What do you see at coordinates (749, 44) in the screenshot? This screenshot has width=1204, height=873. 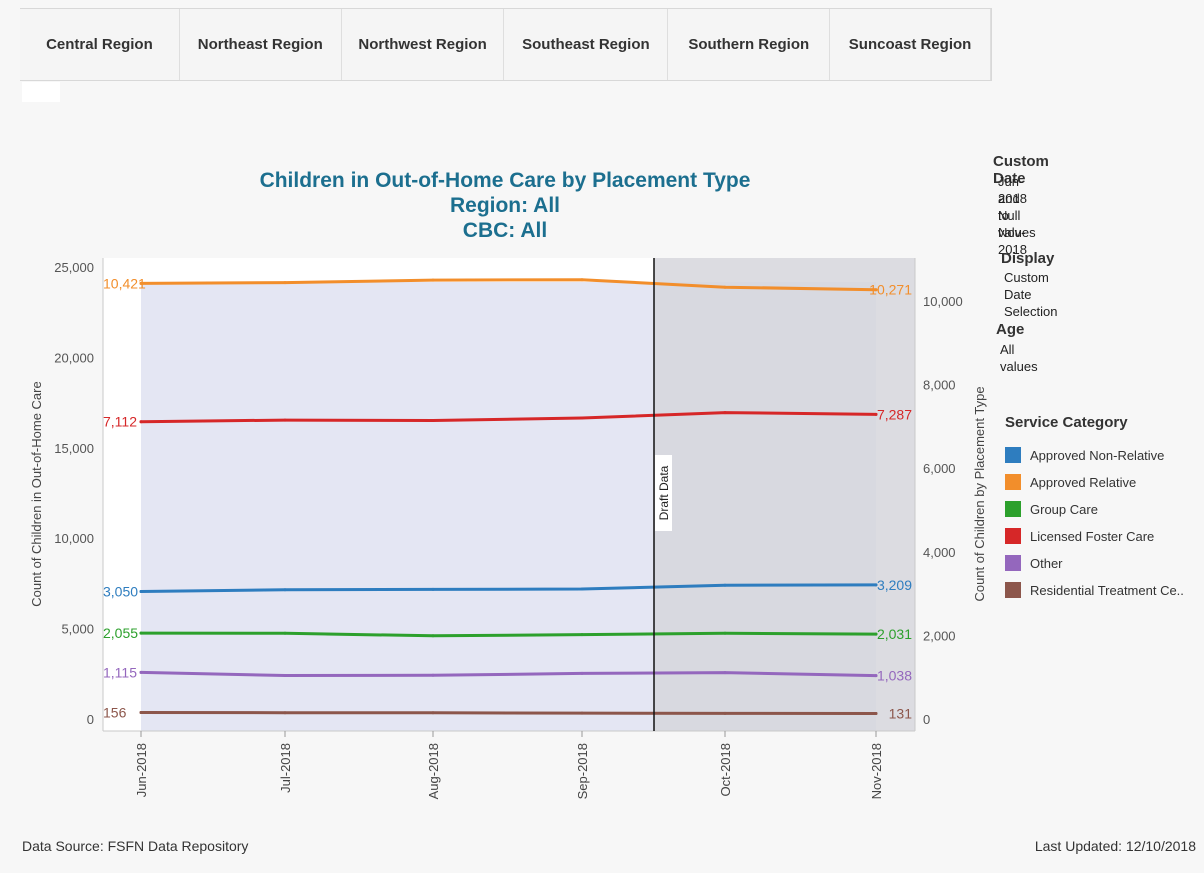 I see `tab-southern-region: Southern Region` at bounding box center [749, 44].